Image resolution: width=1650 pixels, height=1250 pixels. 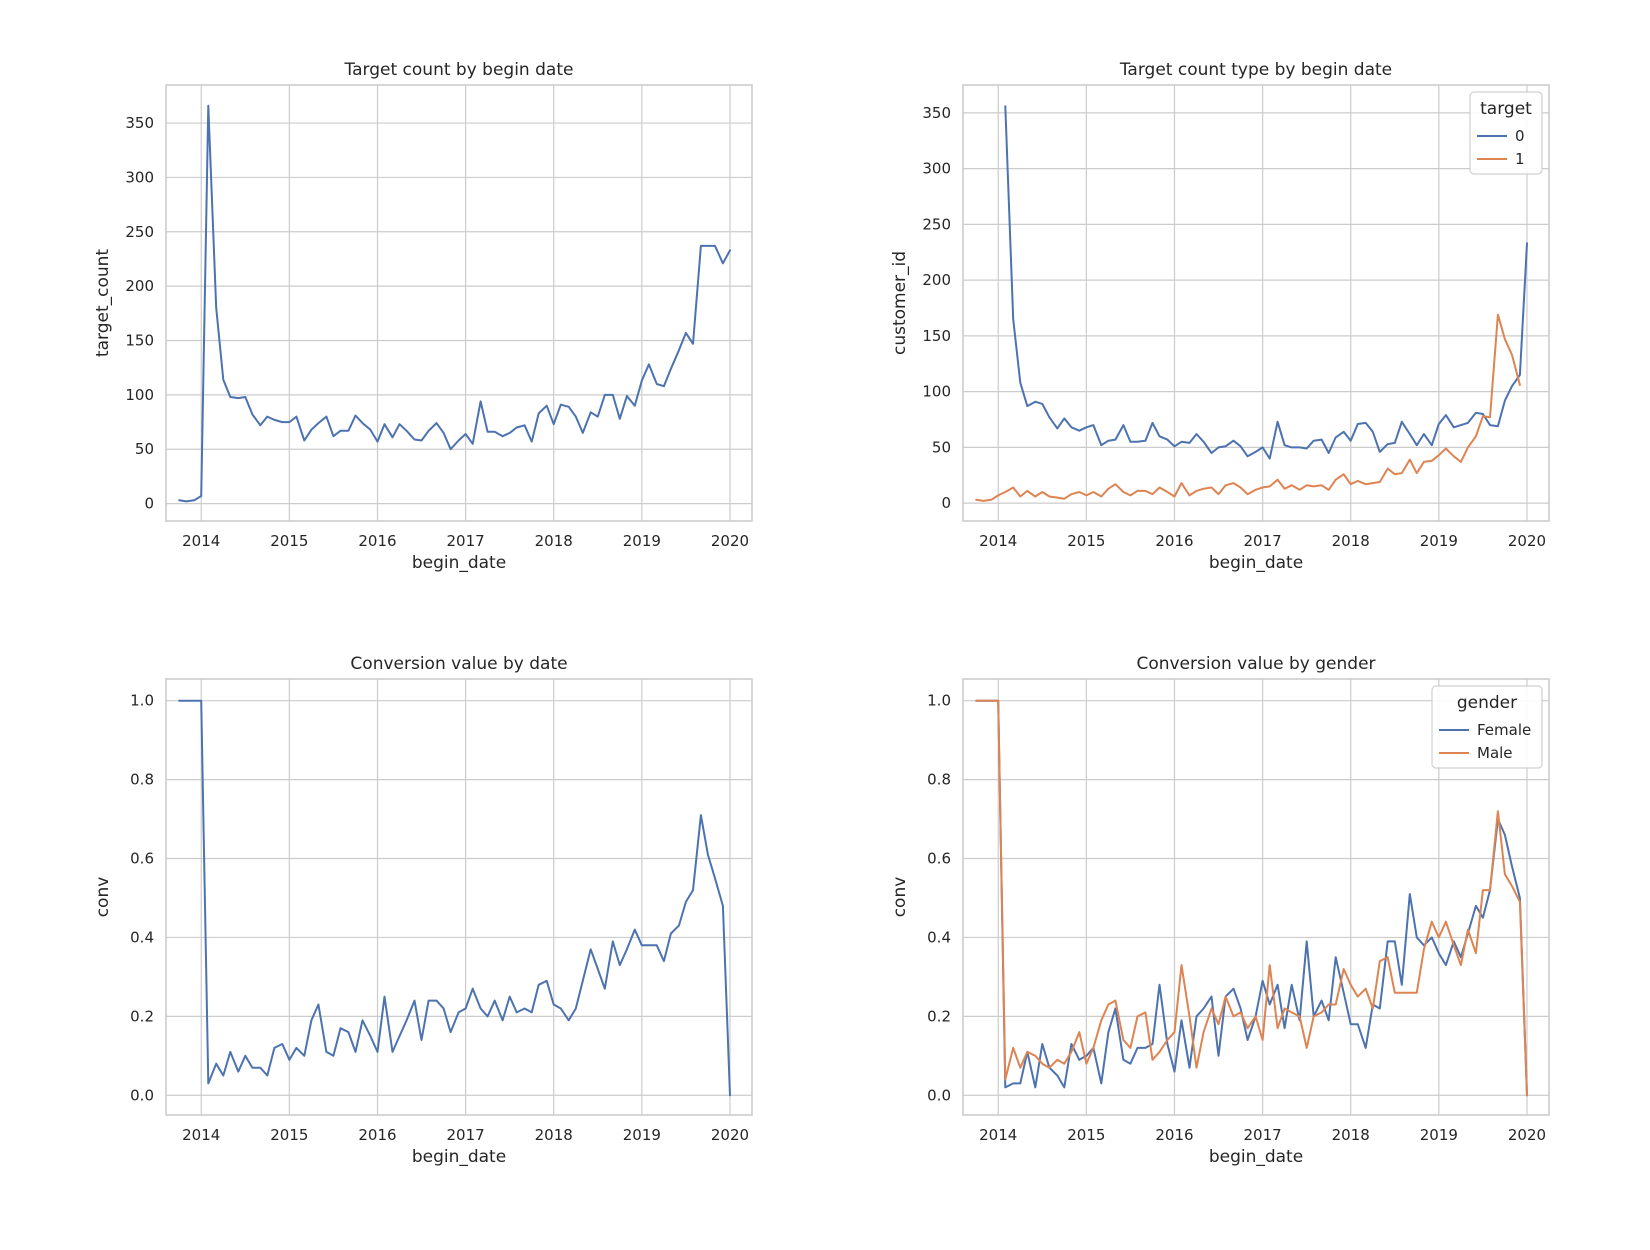 What do you see at coordinates (459, 70) in the screenshot?
I see `chart-title: Target count by begin date` at bounding box center [459, 70].